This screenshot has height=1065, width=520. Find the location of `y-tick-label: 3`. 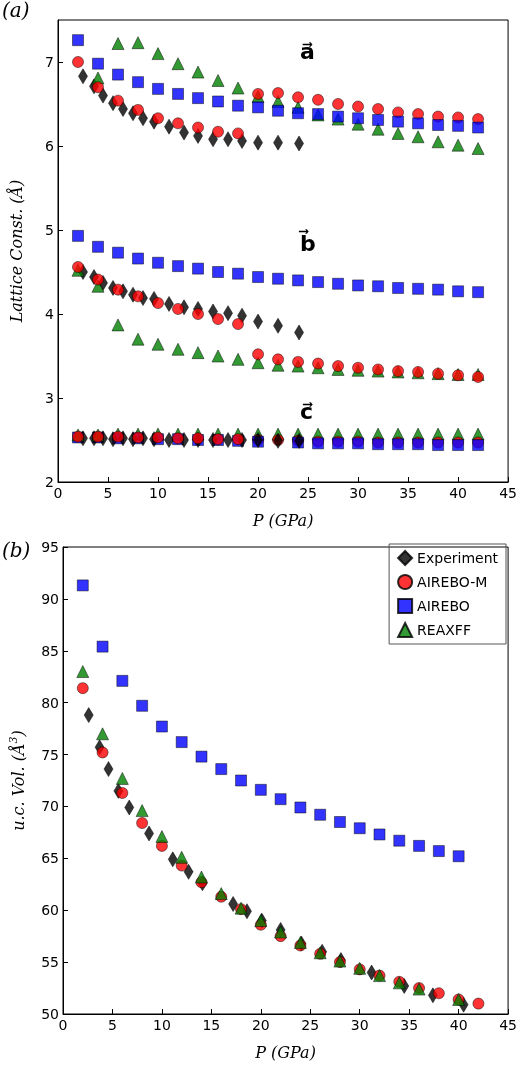

y-tick-label: 3 is located at coordinates (49, 398).